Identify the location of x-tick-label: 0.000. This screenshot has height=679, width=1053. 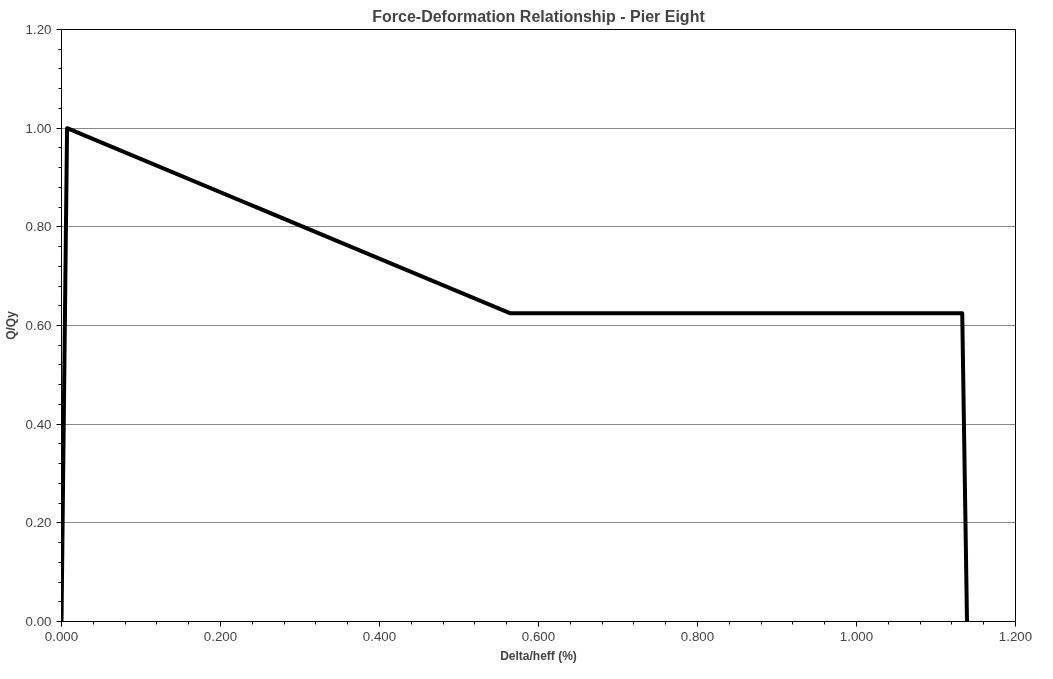
(61, 636).